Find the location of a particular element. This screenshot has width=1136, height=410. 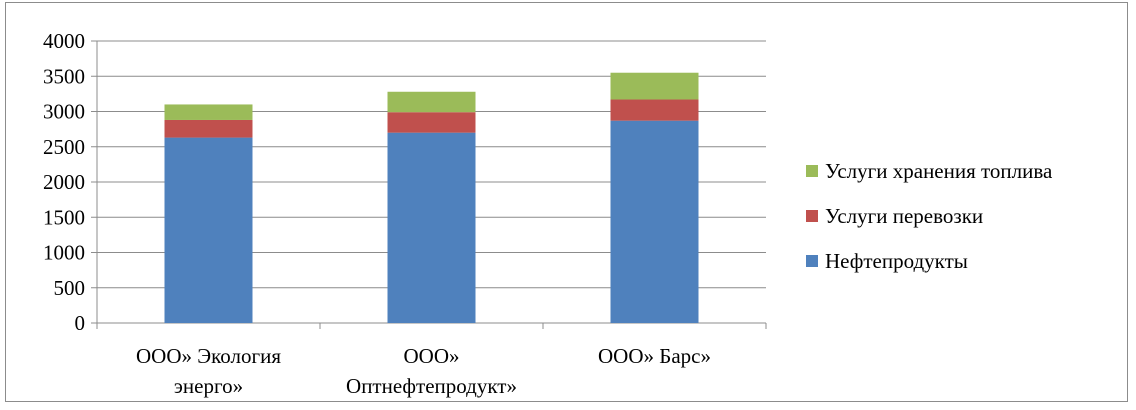

y-tick-label: 1500 is located at coordinates (64, 217).